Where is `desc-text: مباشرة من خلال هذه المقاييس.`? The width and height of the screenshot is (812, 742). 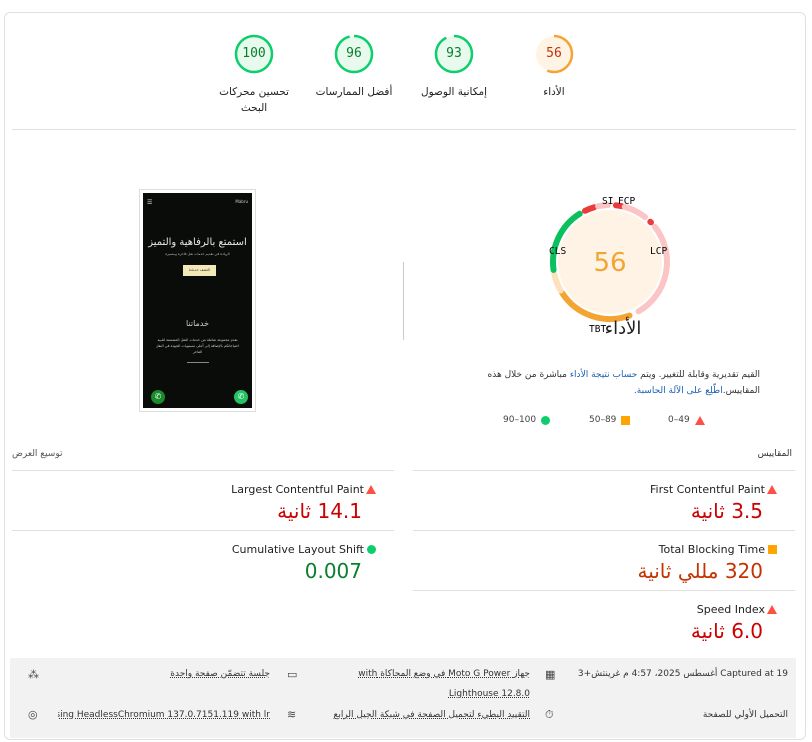
desc-text: مباشرة من خلال هذه المقاييس. is located at coordinates (623, 383).